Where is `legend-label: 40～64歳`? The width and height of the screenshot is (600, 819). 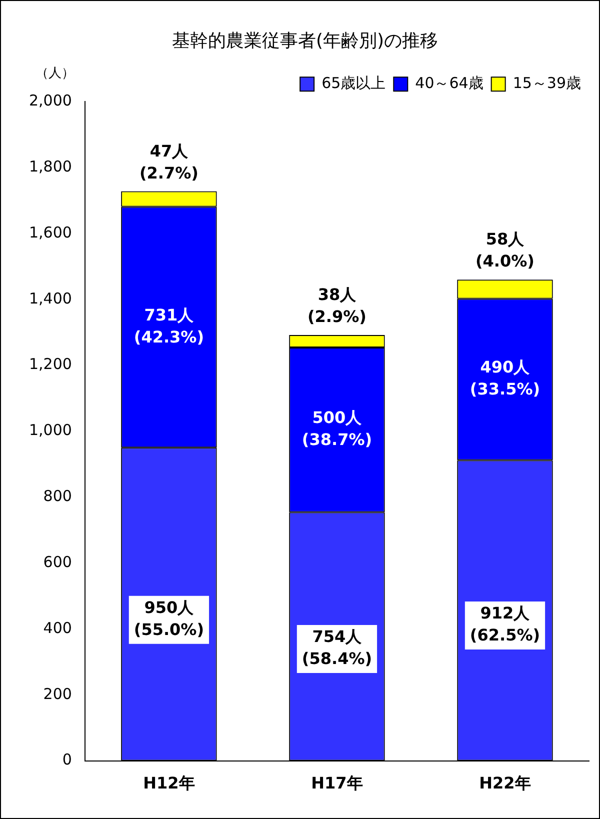
legend-label: 40～64歳 is located at coordinates (449, 83).